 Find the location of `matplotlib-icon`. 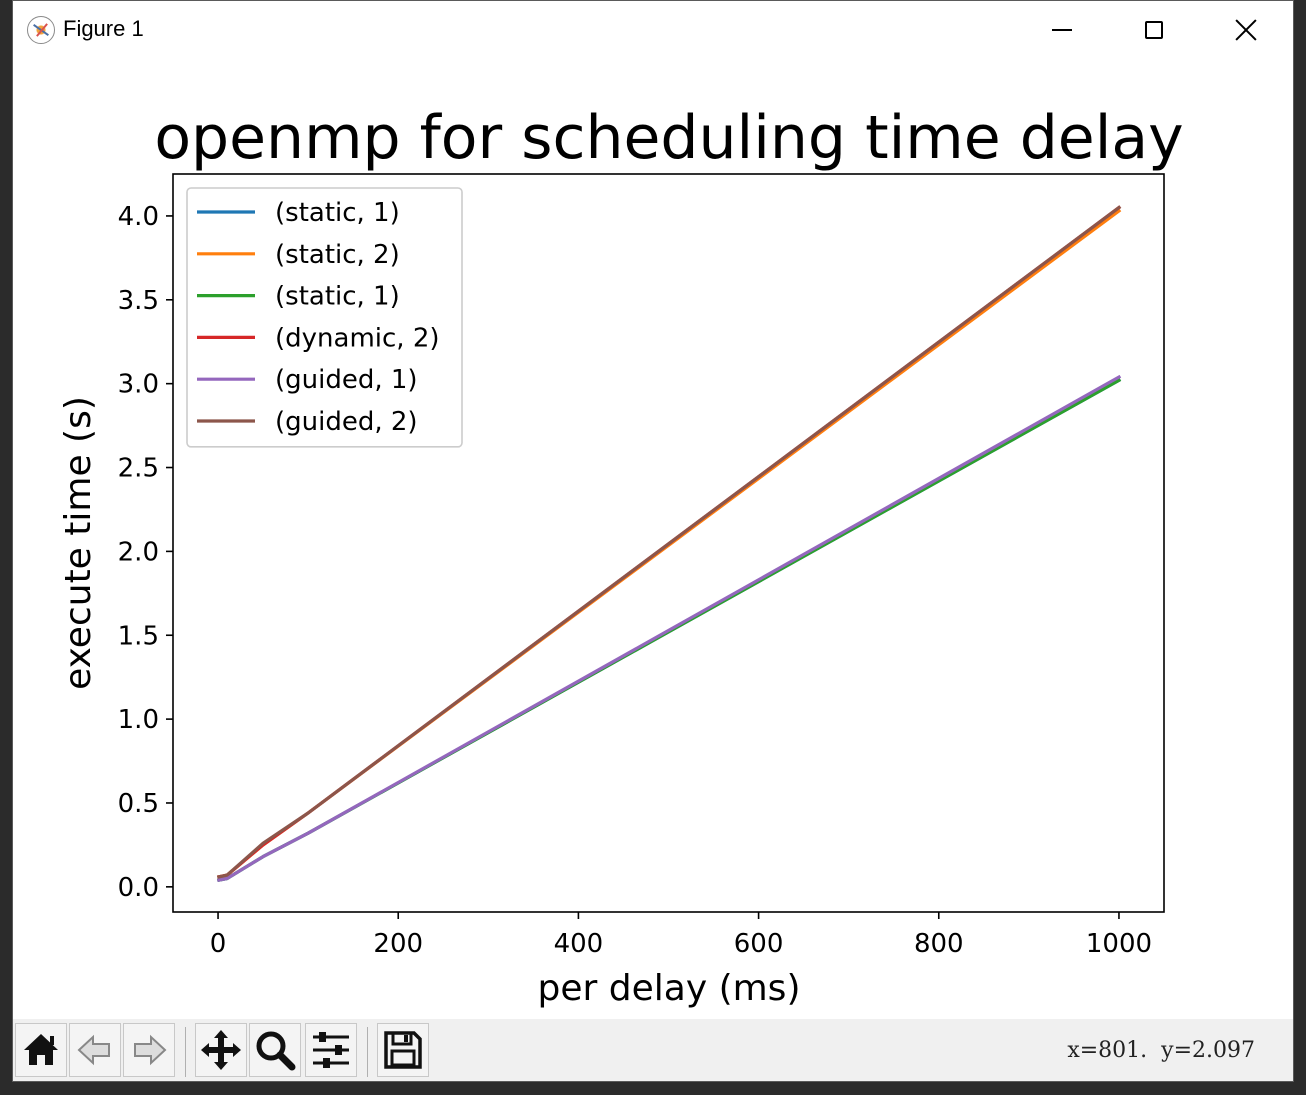

matplotlib-icon is located at coordinates (41, 30).